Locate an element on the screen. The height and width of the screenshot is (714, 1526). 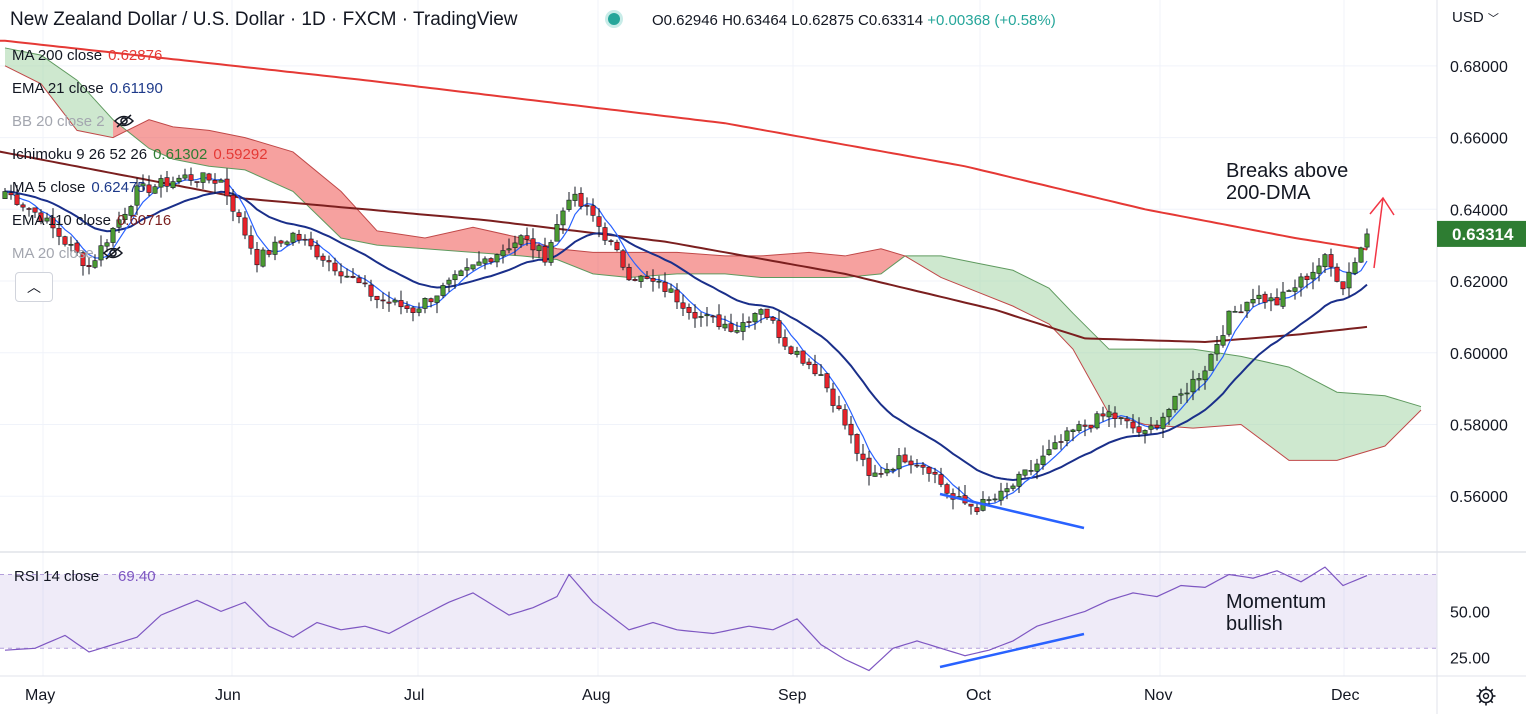
gear-icon is located at coordinates (1486, 696).